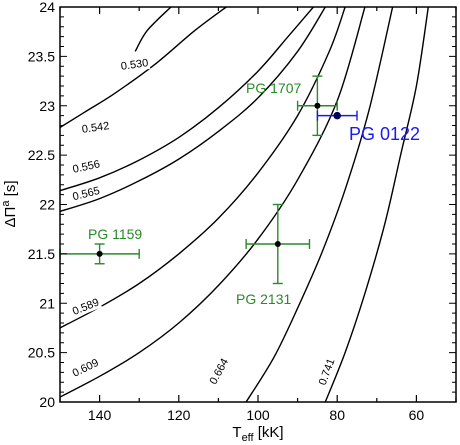 Image resolution: width=460 pixels, height=445 pixels. What do you see at coordinates (337, 415) in the screenshot?
I see `x-tick-label: 80` at bounding box center [337, 415].